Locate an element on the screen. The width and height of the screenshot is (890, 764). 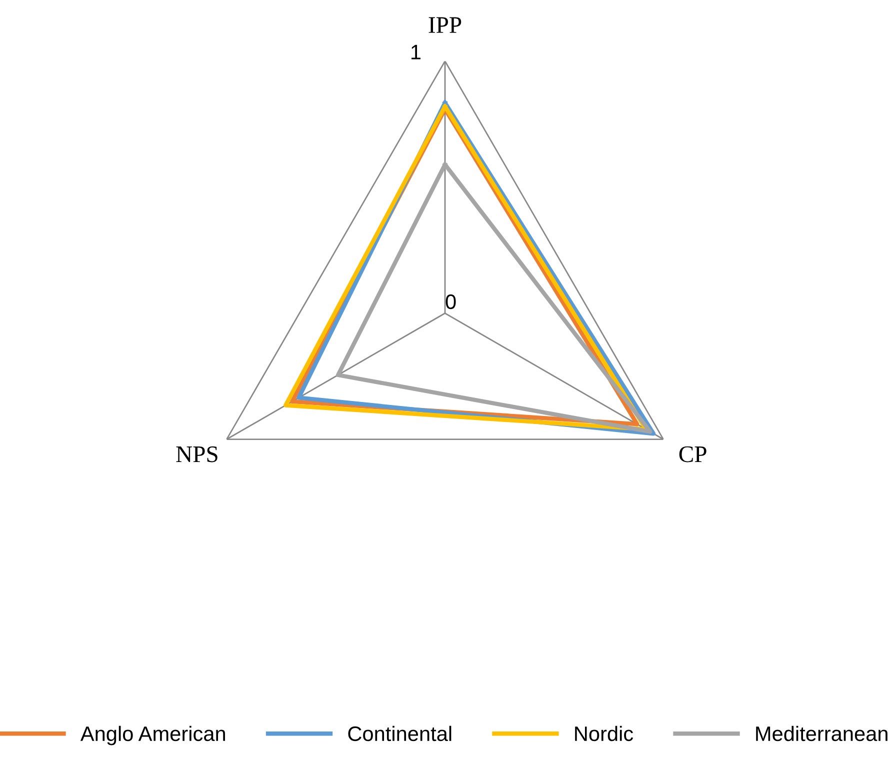
y-tick-label: 1 is located at coordinates (416, 52).